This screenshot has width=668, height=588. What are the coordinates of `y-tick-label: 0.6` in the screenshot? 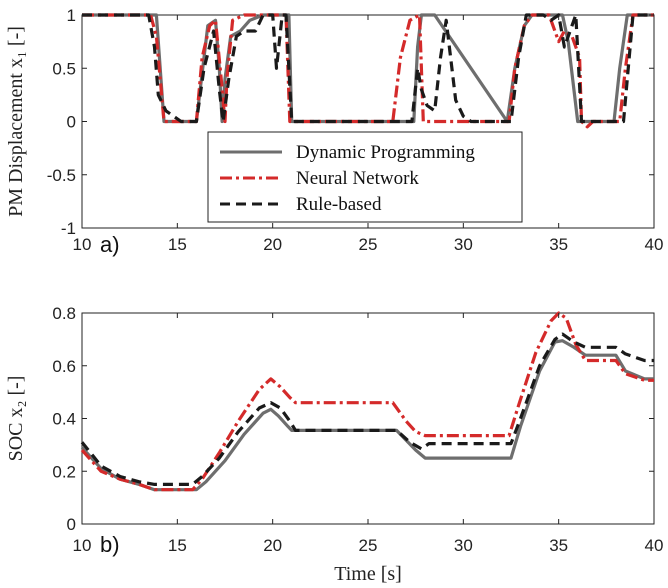 It's located at (64, 366).